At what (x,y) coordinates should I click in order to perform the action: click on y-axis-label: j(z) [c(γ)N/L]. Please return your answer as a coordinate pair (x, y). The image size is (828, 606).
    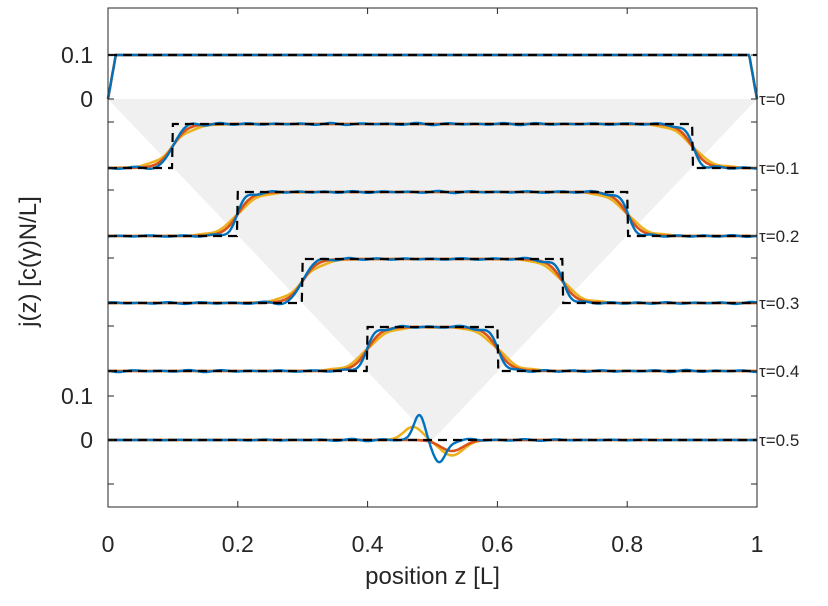
    Looking at the image, I should click on (28, 262).